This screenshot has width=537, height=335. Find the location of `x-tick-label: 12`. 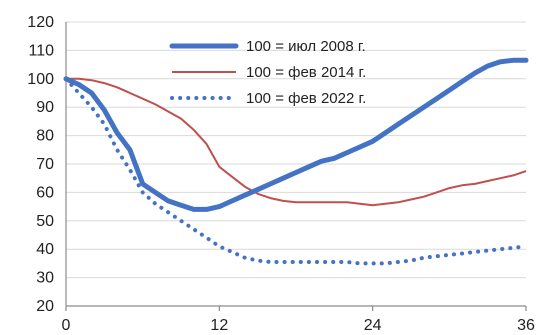

x-tick-label: 12 is located at coordinates (219, 325).